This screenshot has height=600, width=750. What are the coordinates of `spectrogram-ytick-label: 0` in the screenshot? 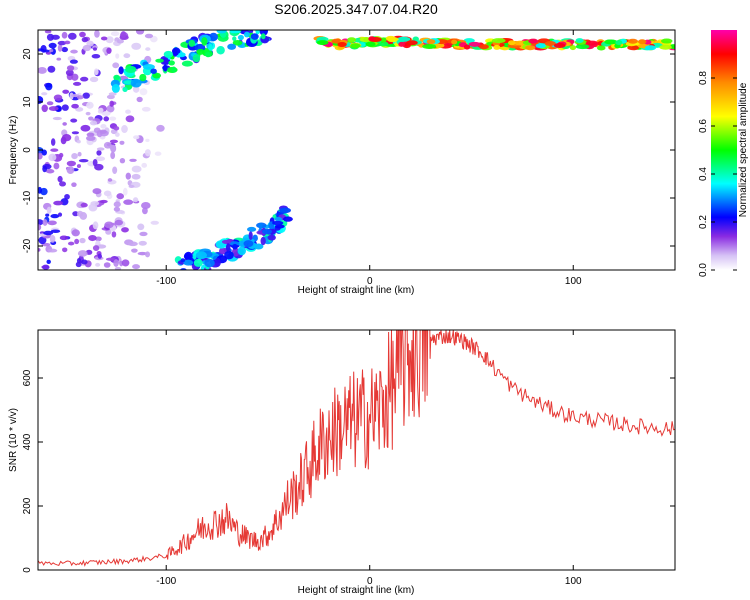 It's located at (27, 150).